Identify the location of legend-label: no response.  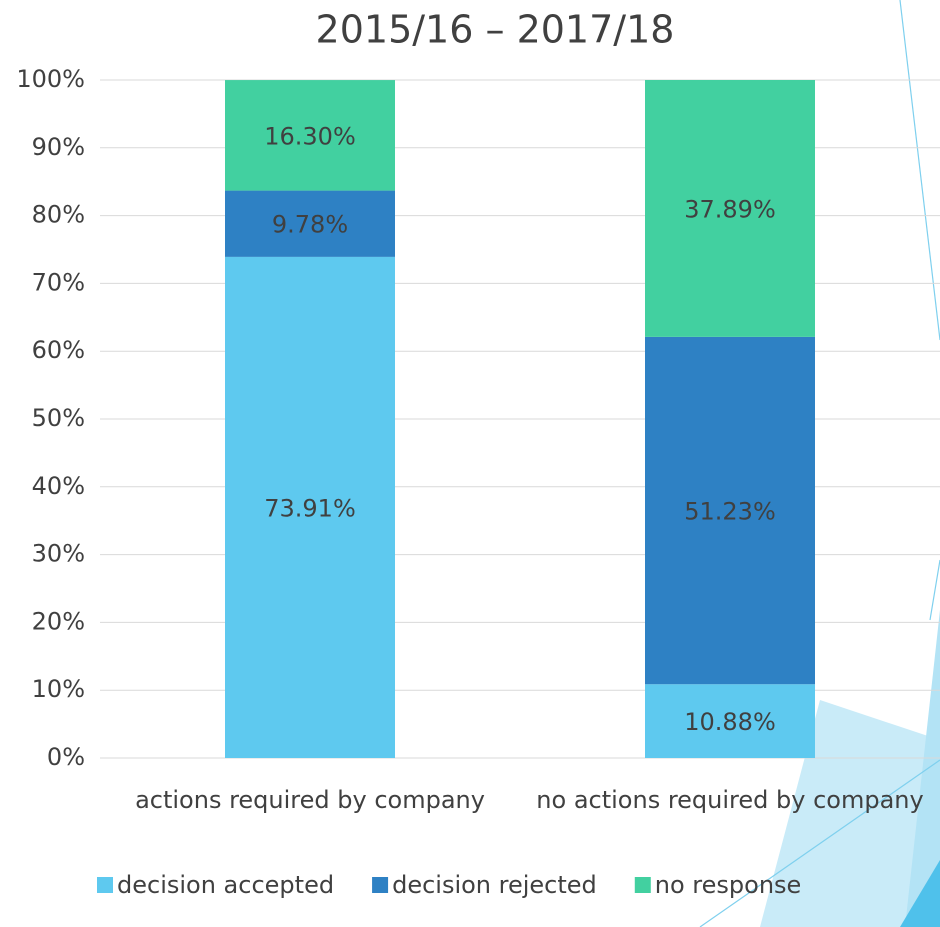
(728, 885).